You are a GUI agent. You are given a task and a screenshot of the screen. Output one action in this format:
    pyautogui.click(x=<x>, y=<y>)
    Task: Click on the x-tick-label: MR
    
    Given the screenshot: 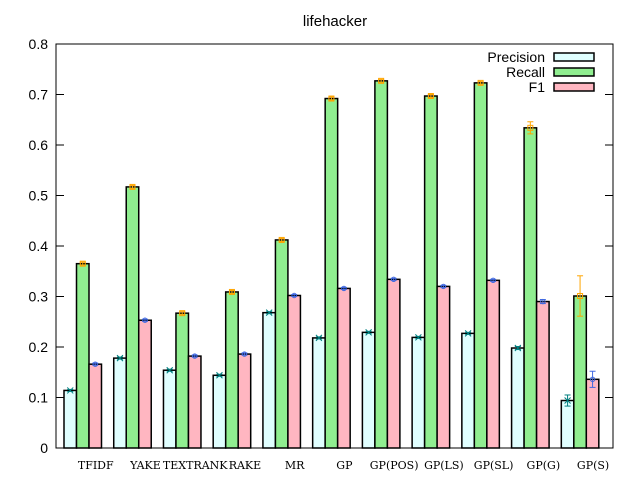 What is the action you would take?
    pyautogui.click(x=295, y=465)
    